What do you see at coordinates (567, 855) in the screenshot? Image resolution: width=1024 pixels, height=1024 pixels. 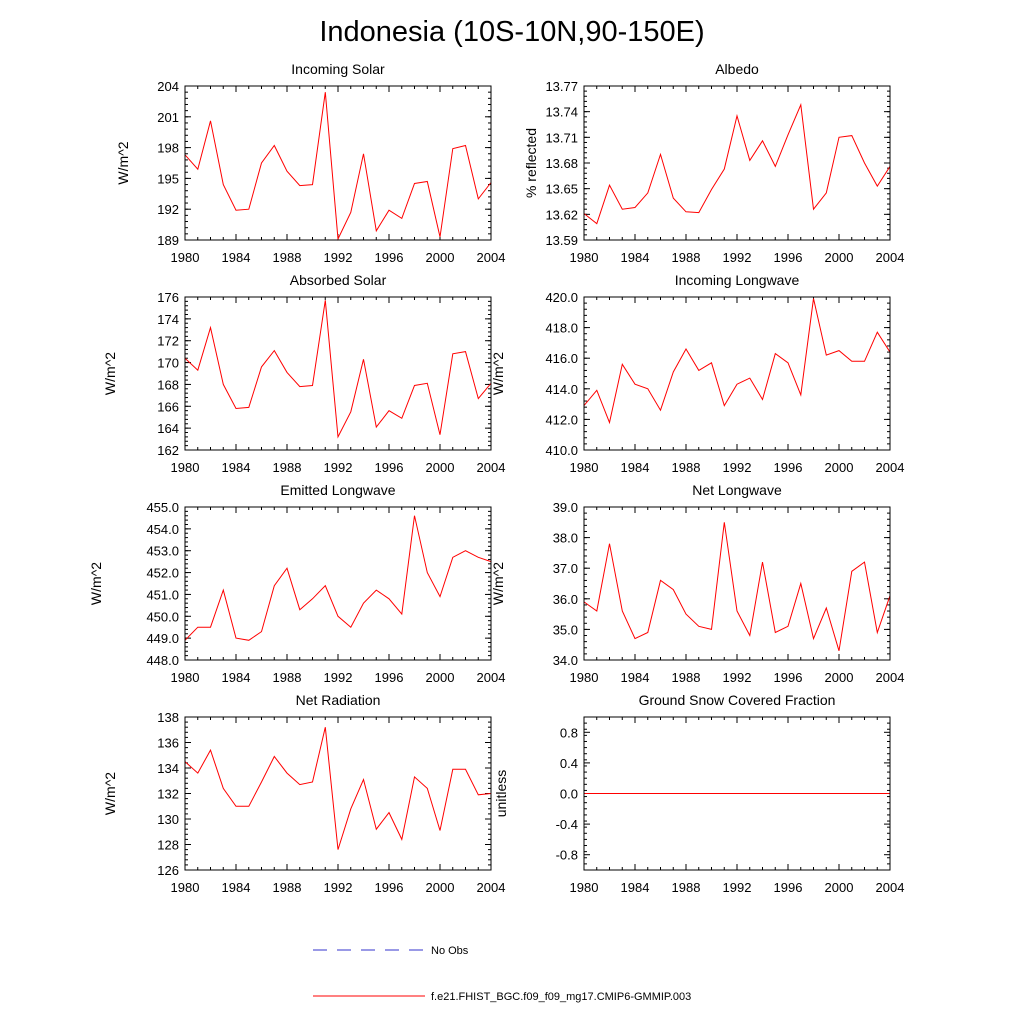 I see `y-tick-label: -0.8` at bounding box center [567, 855].